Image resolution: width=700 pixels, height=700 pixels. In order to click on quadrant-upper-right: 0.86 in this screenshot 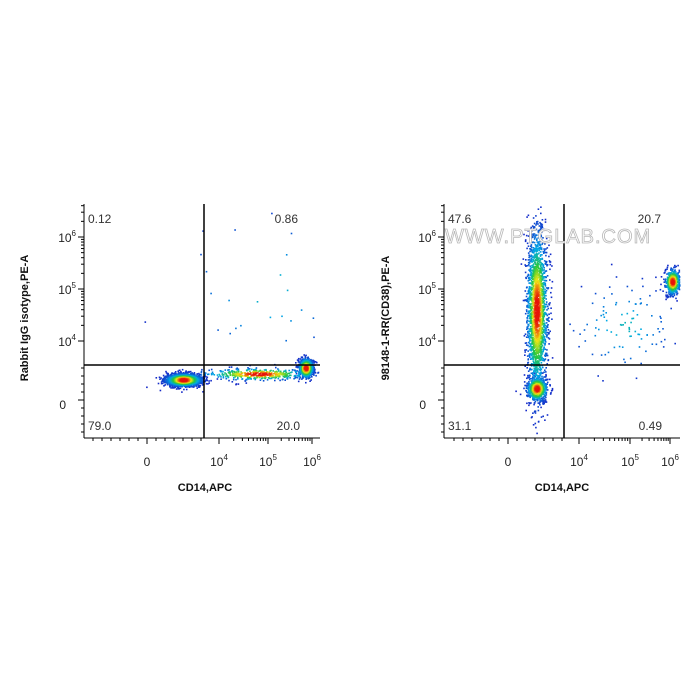, I will do `click(287, 219)`.